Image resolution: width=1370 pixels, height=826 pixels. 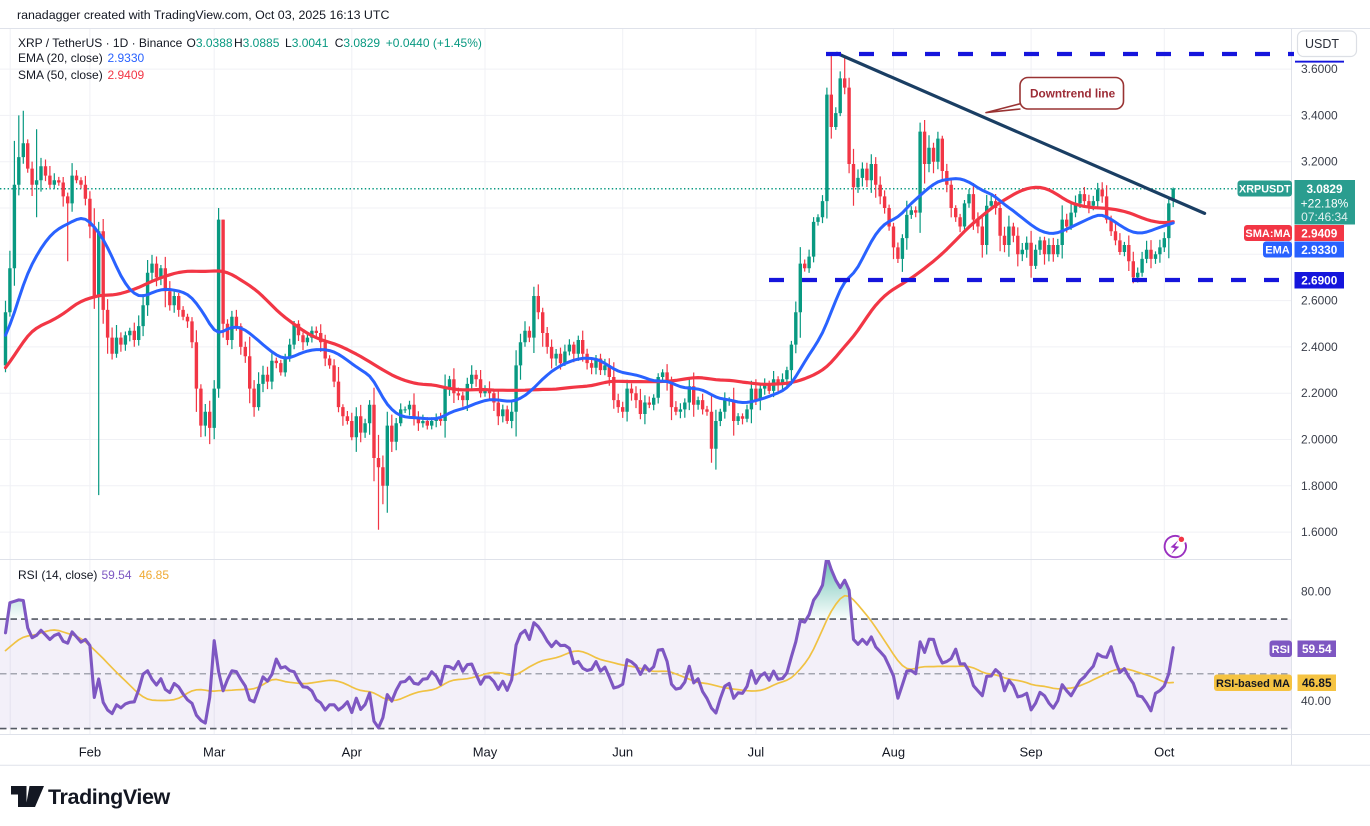 What do you see at coordinates (1322, 44) in the screenshot?
I see `svg-text: USDT` at bounding box center [1322, 44].